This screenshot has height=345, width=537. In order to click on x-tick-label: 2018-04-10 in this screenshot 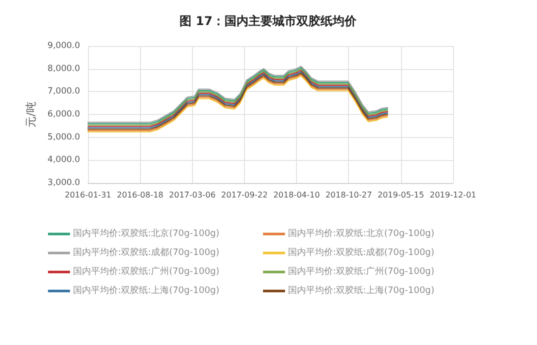, I will do `click(296, 195)`.